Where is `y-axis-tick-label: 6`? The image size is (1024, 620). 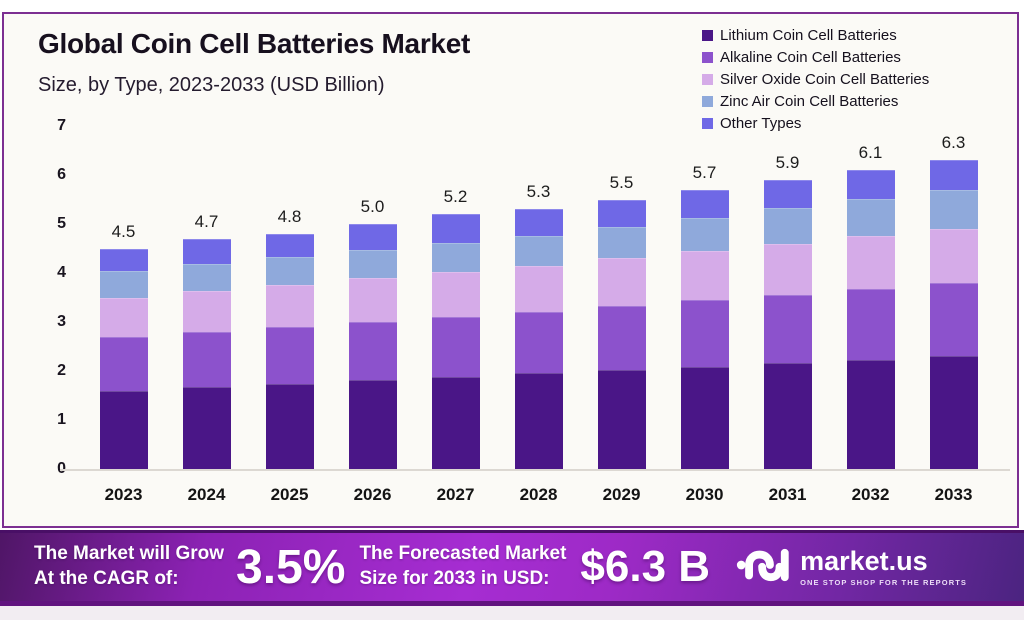 y-axis-tick-label: 6 is located at coordinates (61, 174).